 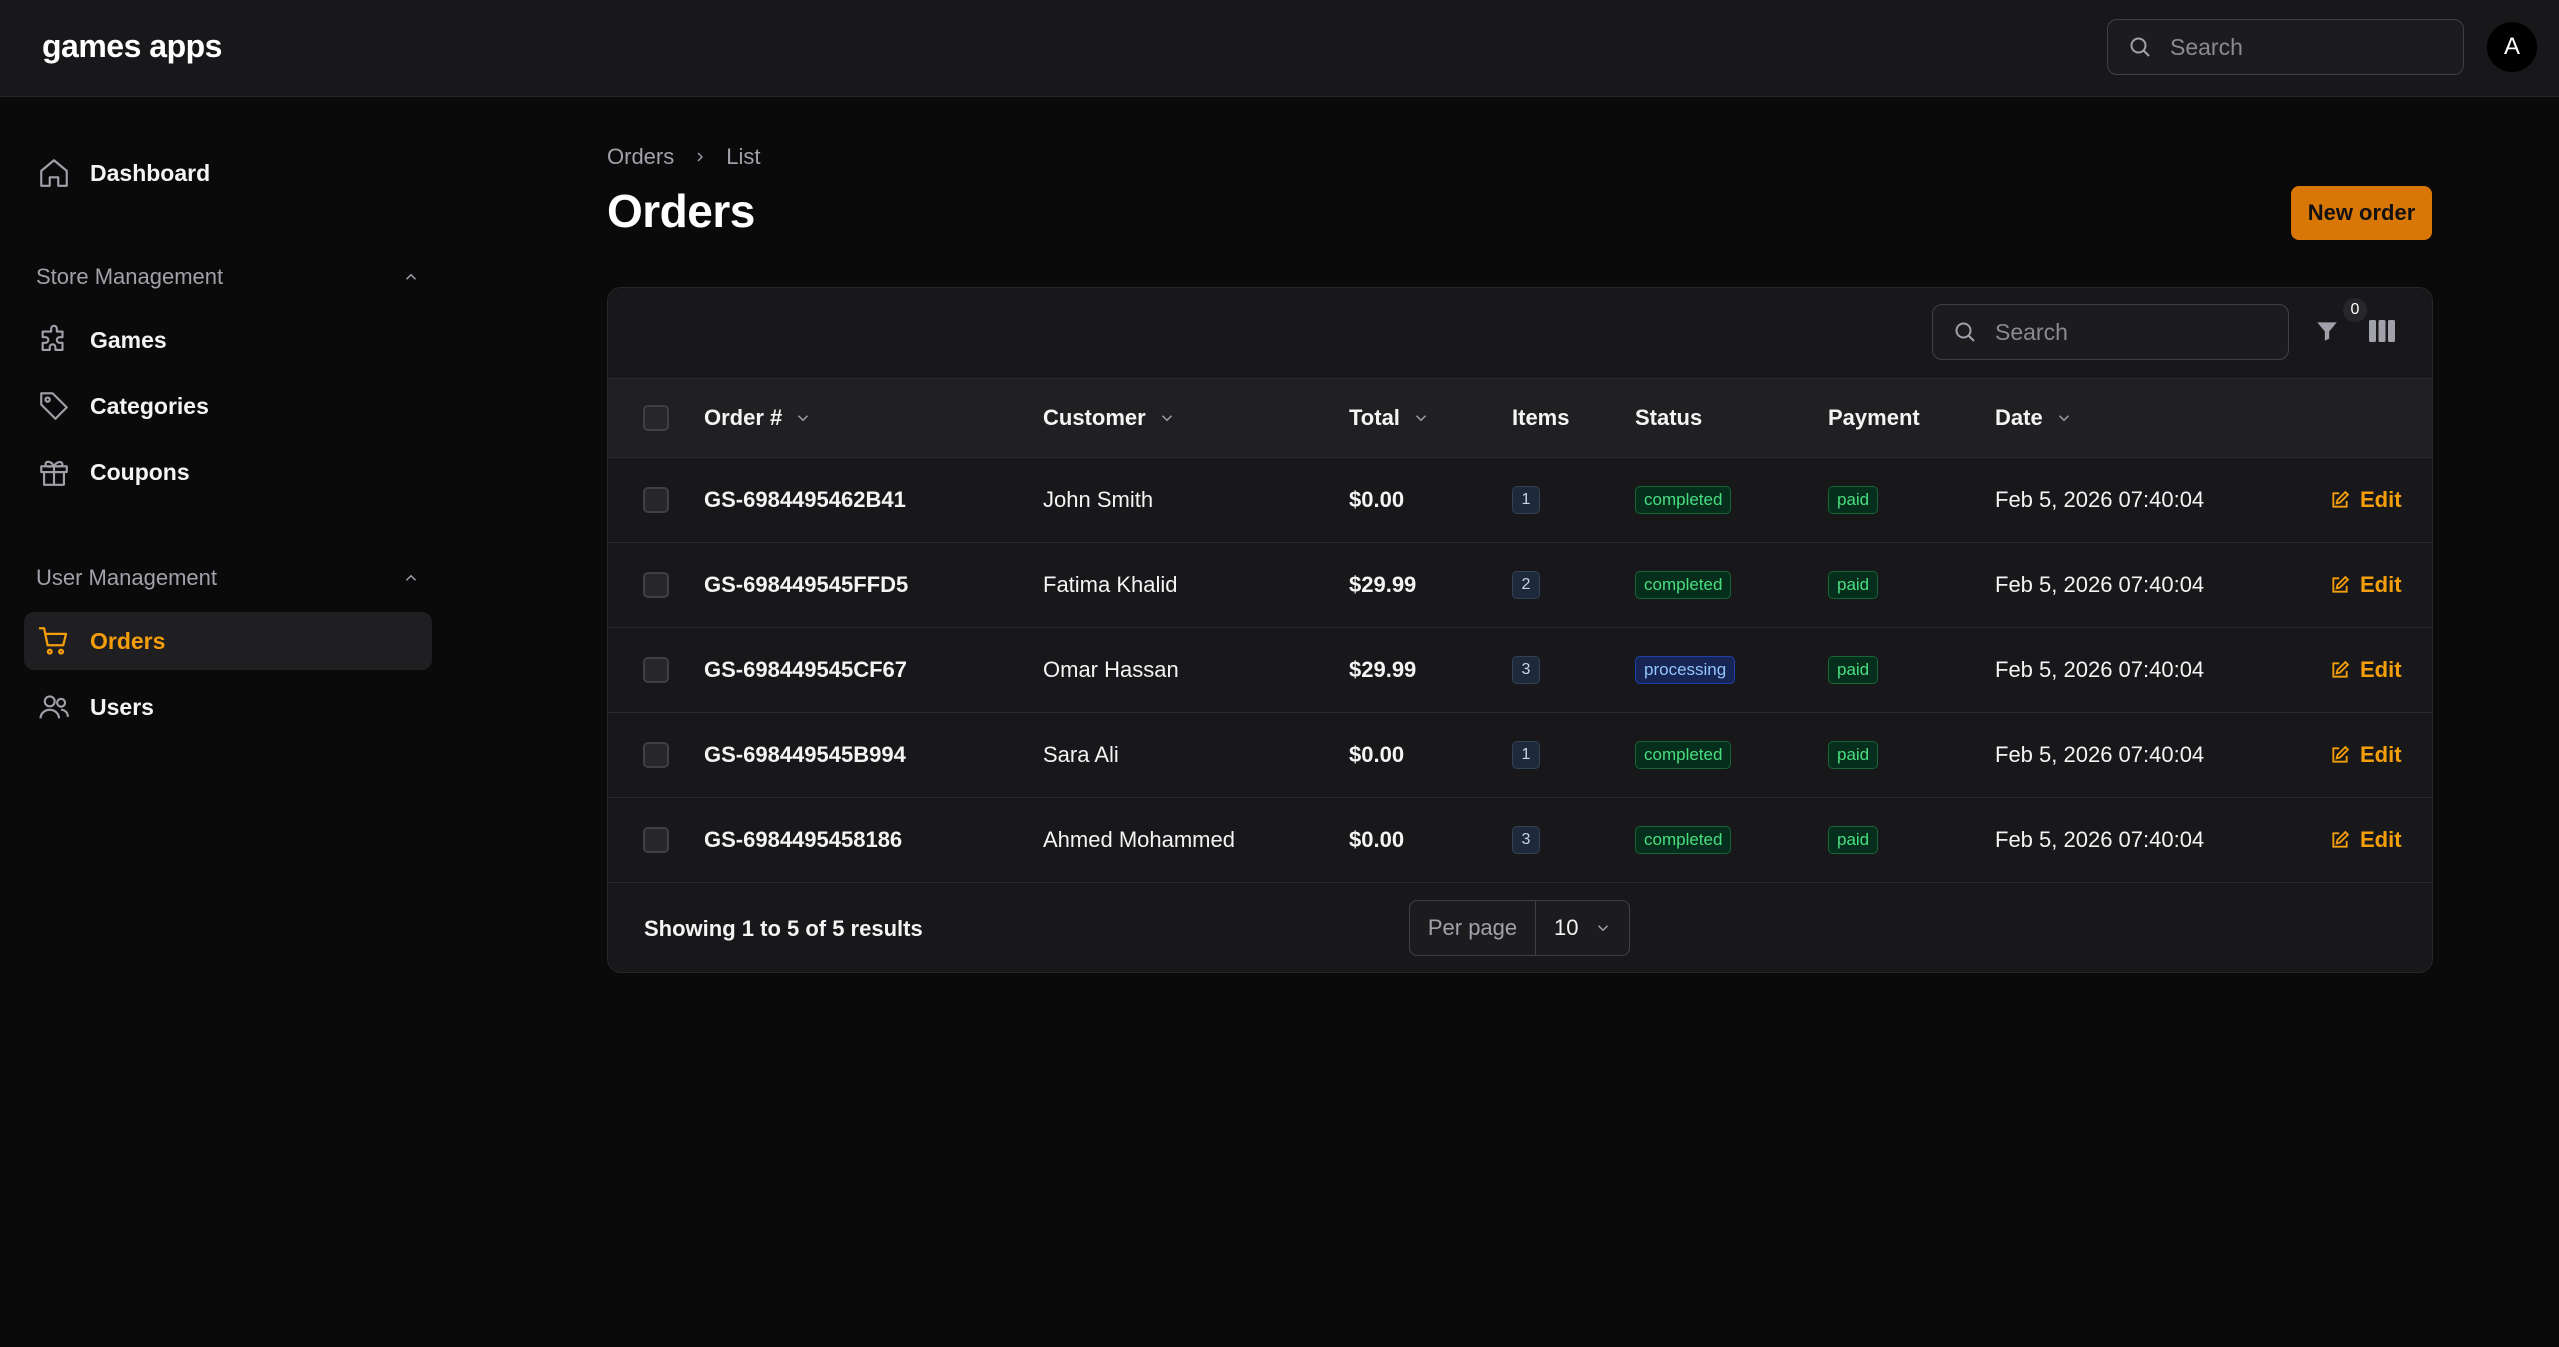 I want to click on select-all-checkbox, so click(x=656, y=418).